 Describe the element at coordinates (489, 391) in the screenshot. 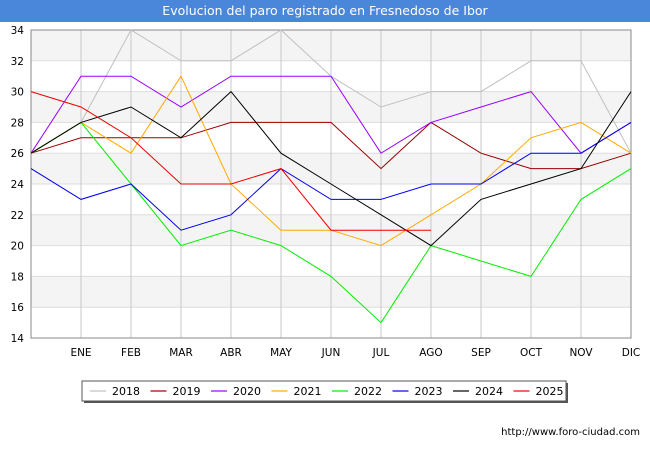

I see `legend-label-2024: 2024` at that location.